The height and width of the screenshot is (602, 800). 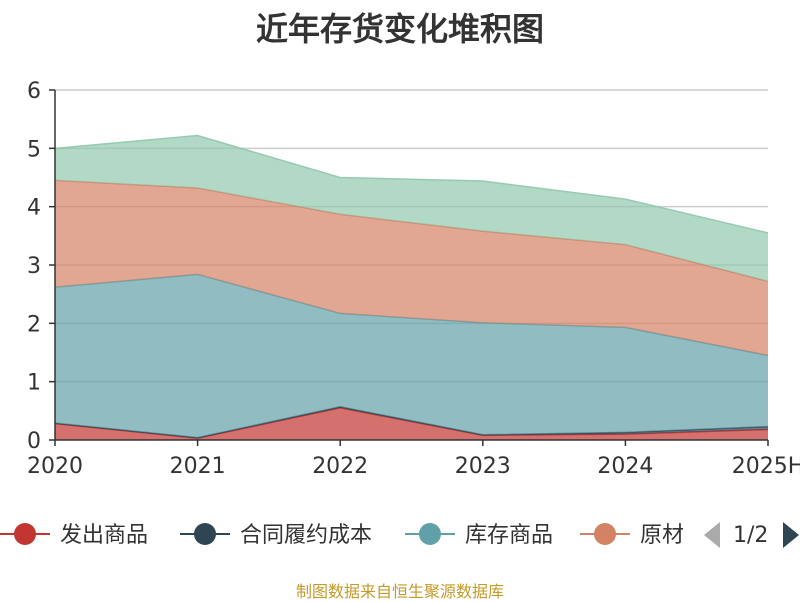 I want to click on legend-item: 库存商品, so click(x=479, y=535).